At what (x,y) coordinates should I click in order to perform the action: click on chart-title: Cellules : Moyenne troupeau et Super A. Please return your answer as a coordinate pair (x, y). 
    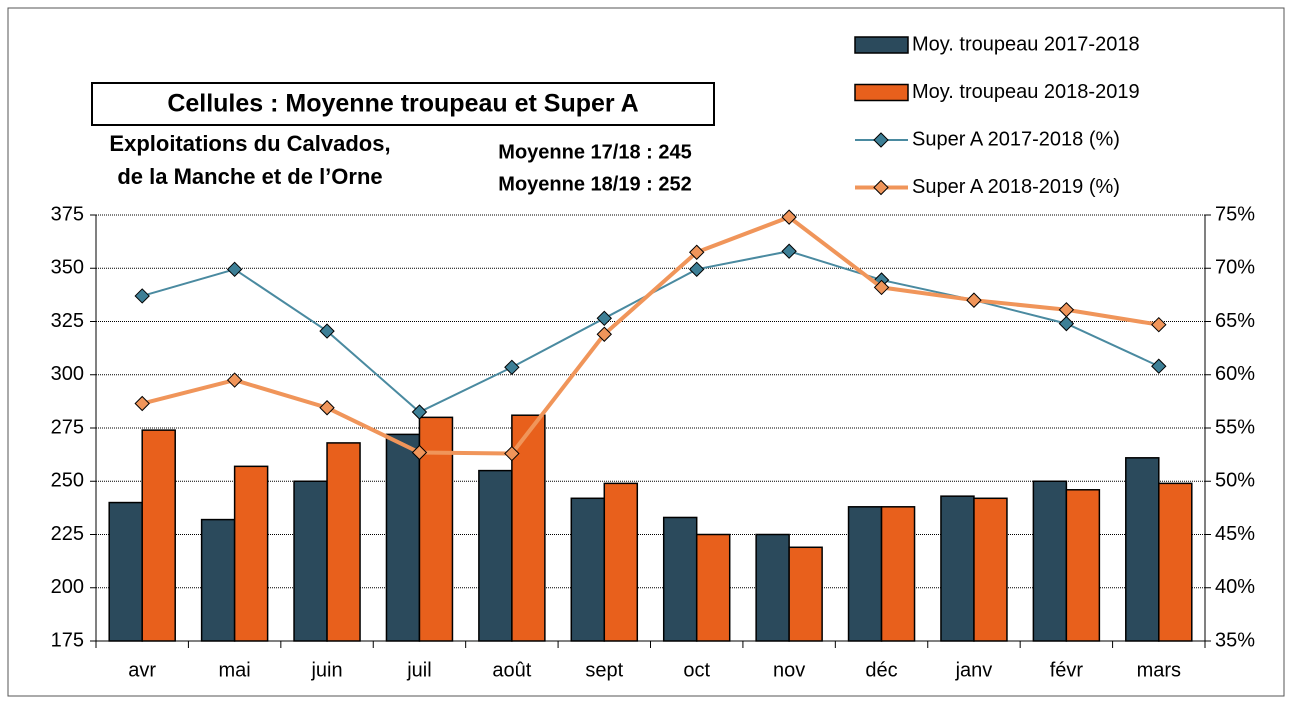
    Looking at the image, I should click on (402, 104).